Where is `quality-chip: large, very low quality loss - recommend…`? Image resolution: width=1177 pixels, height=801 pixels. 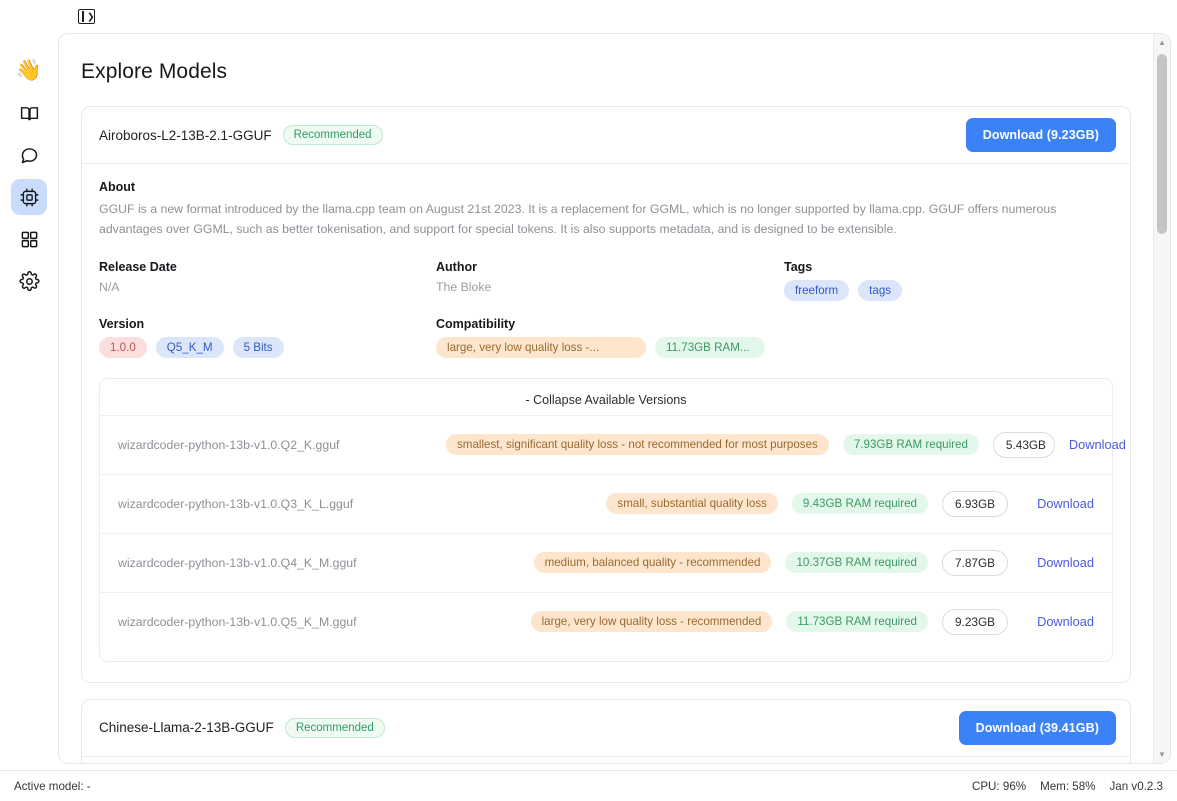
quality-chip: large, very low quality loss - recommend… is located at coordinates (651, 622).